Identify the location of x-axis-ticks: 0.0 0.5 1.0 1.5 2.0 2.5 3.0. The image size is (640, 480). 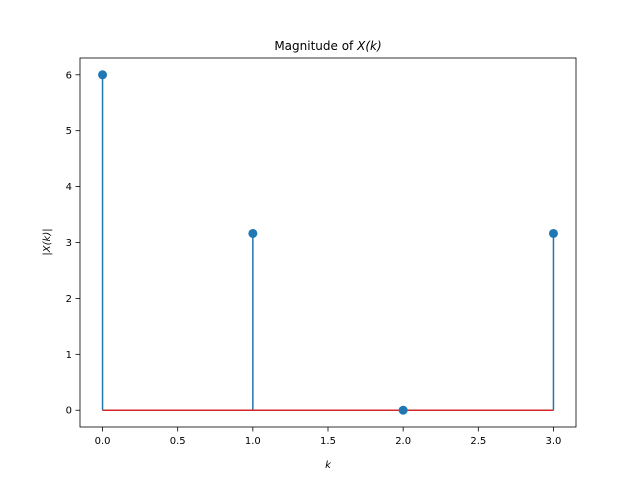
(328, 437).